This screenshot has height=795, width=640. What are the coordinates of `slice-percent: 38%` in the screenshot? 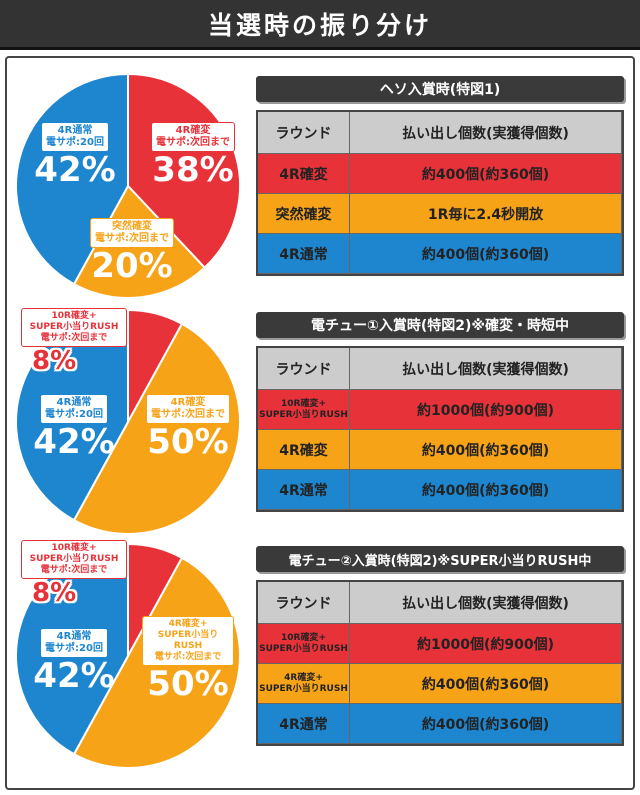 It's located at (193, 170).